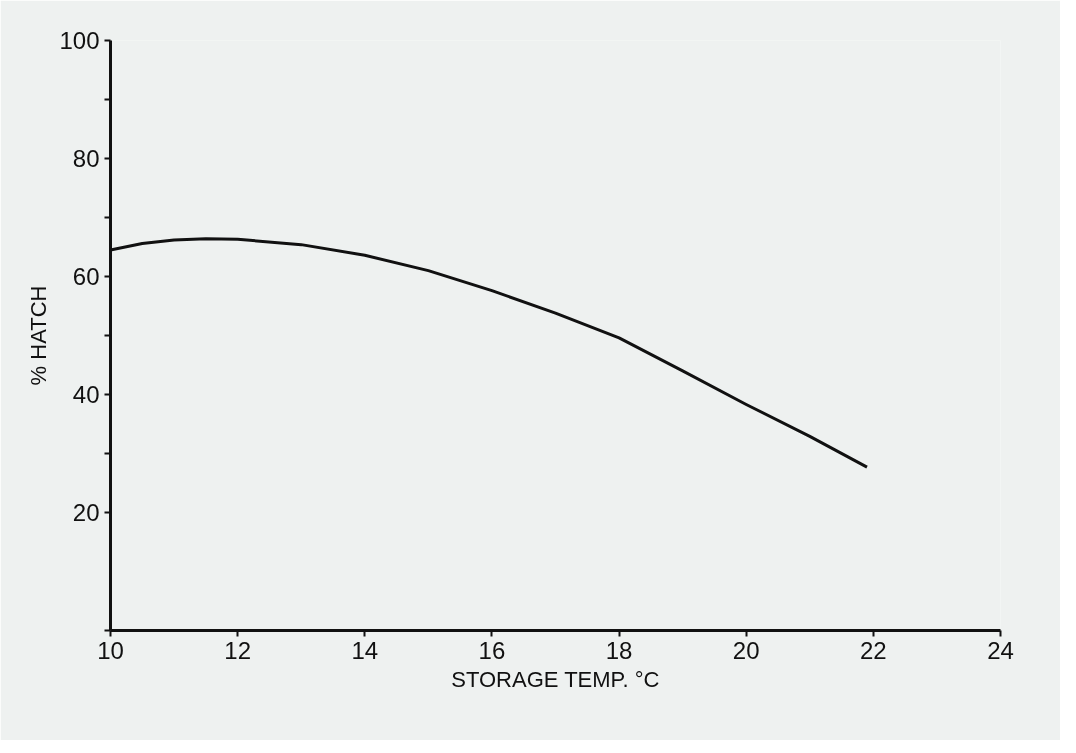  Describe the element at coordinates (619, 650) in the screenshot. I see `x-tick-label: 18` at that location.